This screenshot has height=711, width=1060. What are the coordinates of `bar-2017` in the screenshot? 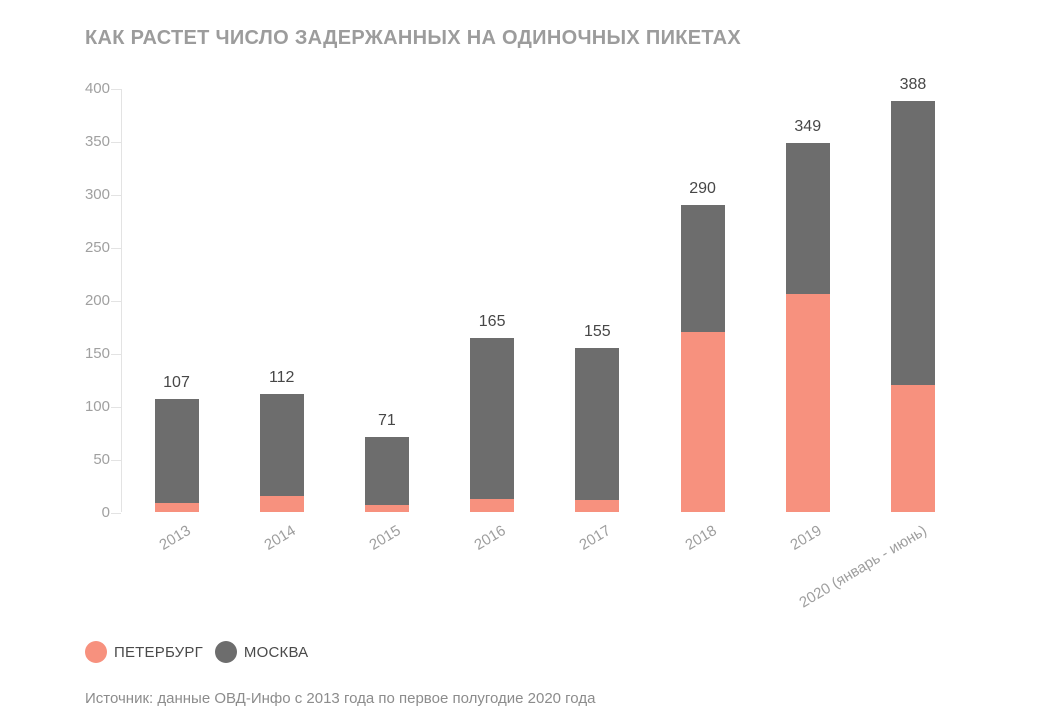 It's located at (597, 430).